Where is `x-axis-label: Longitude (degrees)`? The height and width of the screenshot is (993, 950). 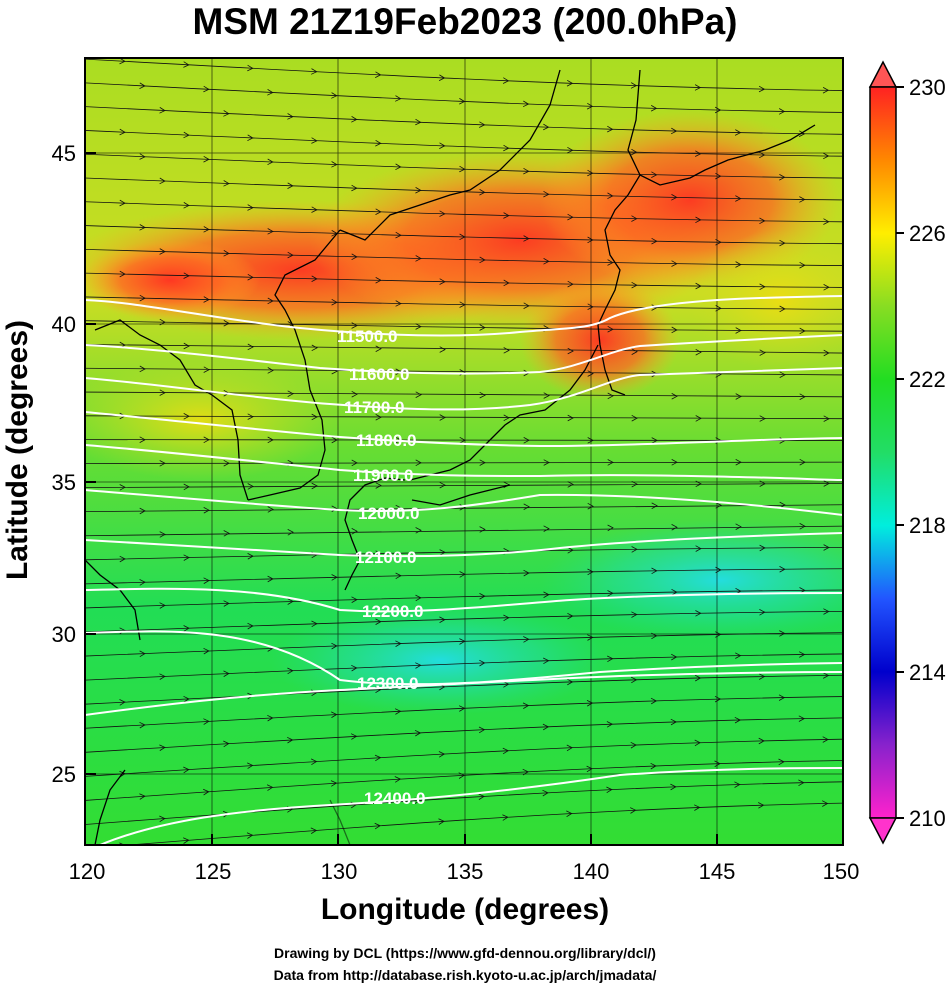 x-axis-label: Longitude (degrees) is located at coordinates (465, 909).